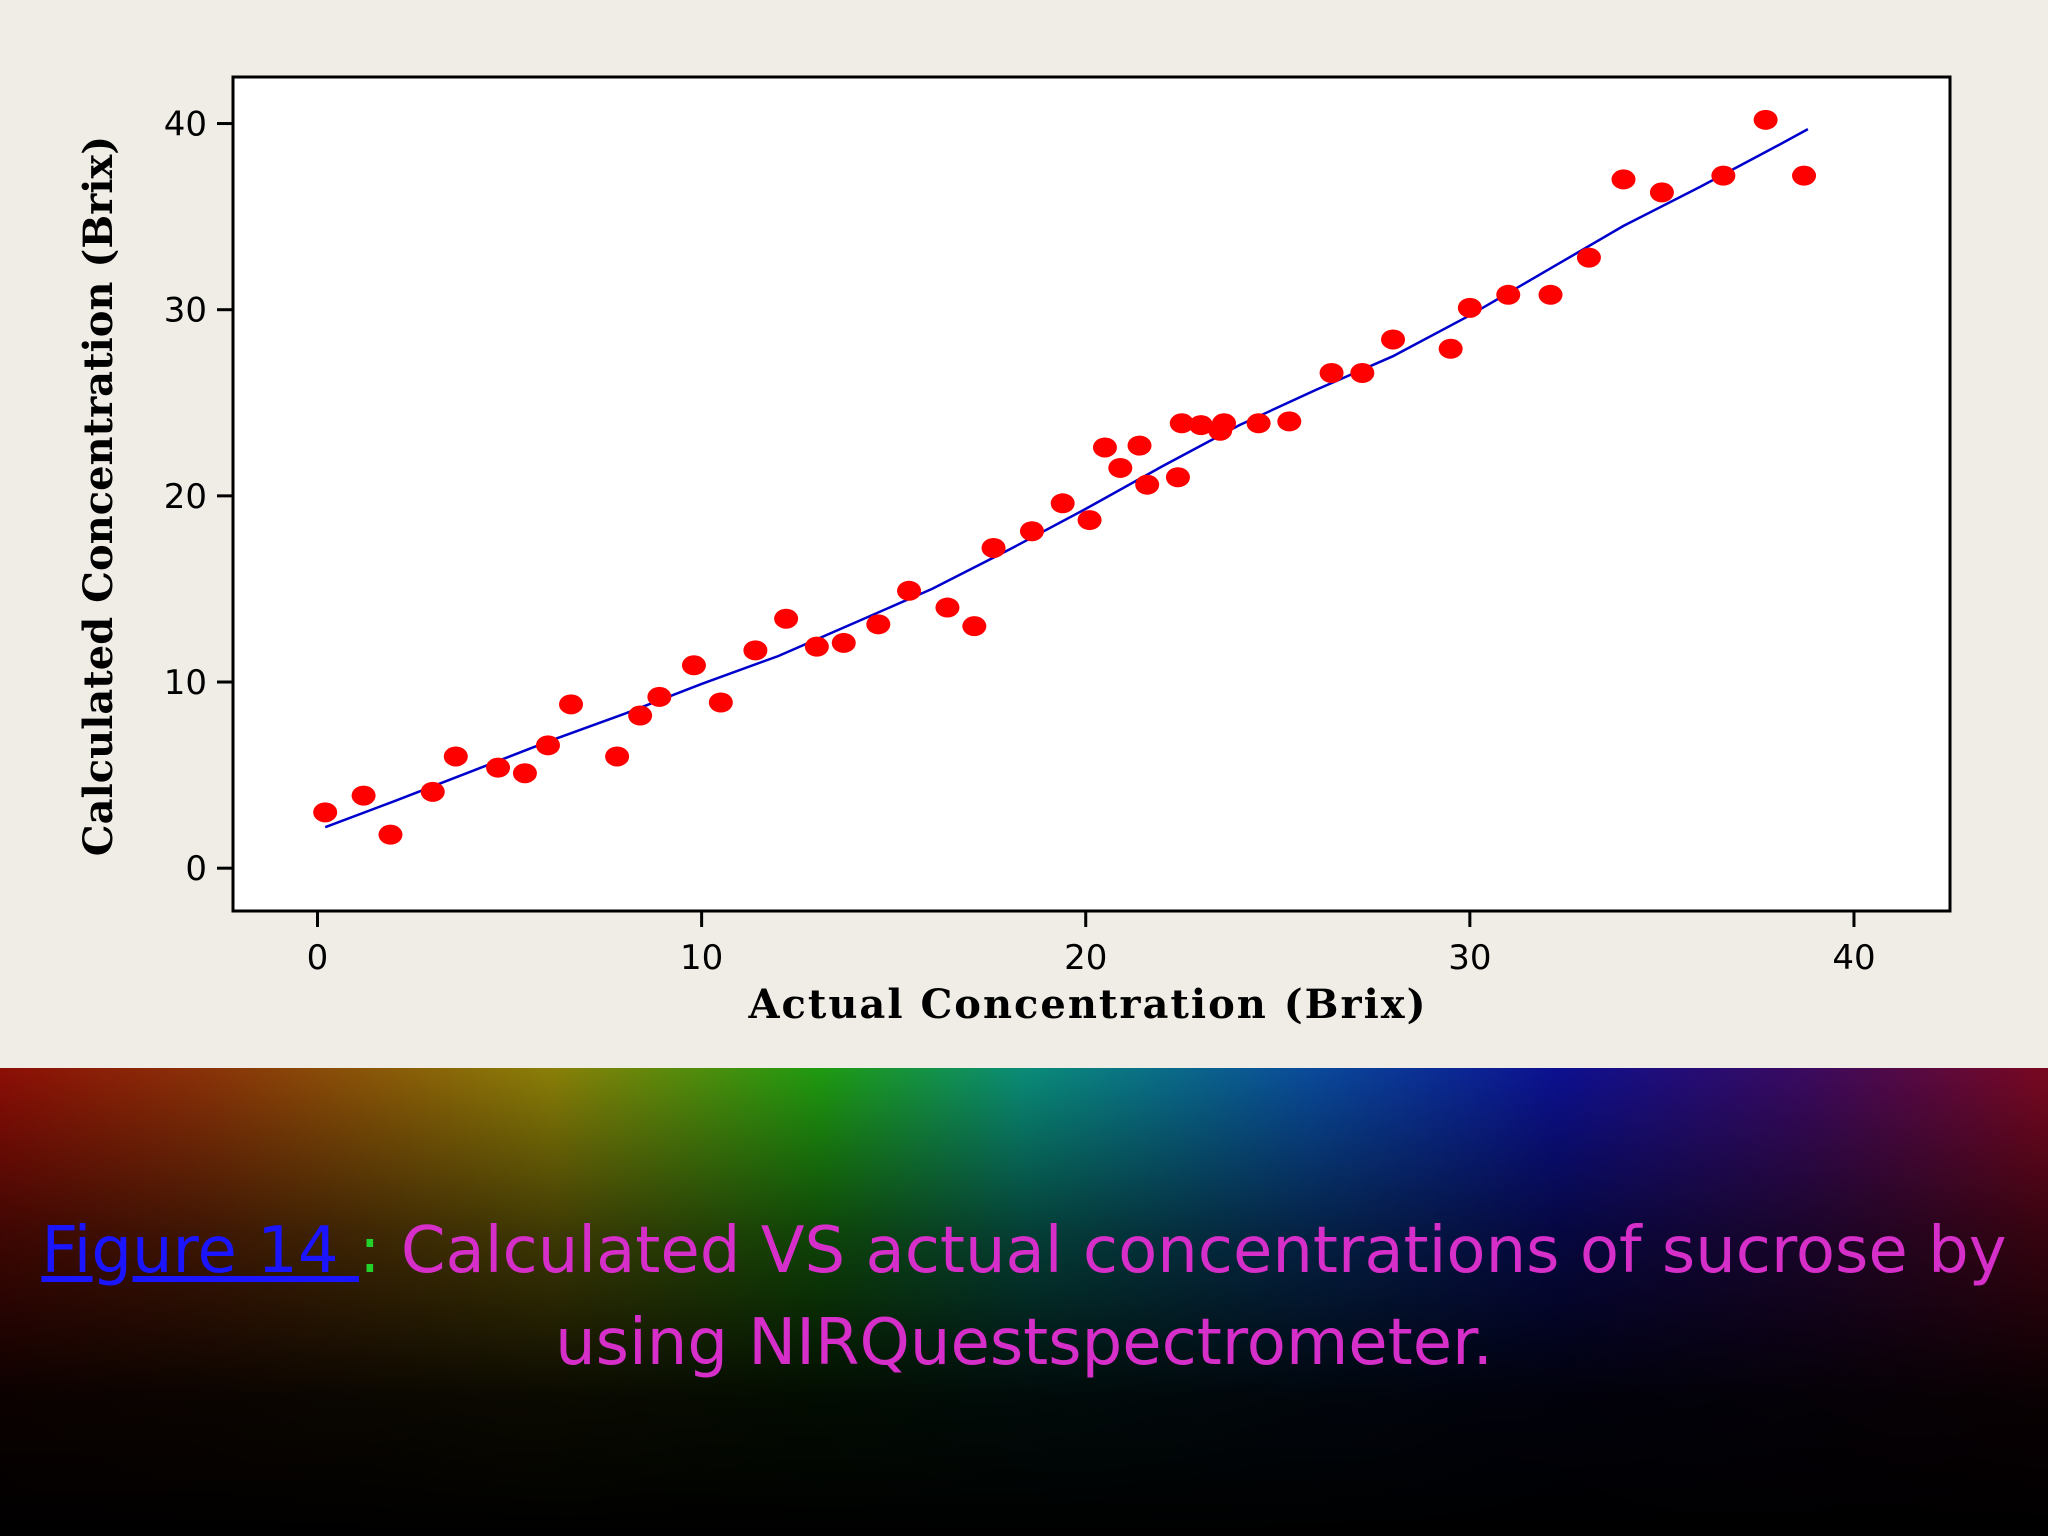  Describe the element at coordinates (185, 311) in the screenshot. I see `y-tick-label: 30` at that location.